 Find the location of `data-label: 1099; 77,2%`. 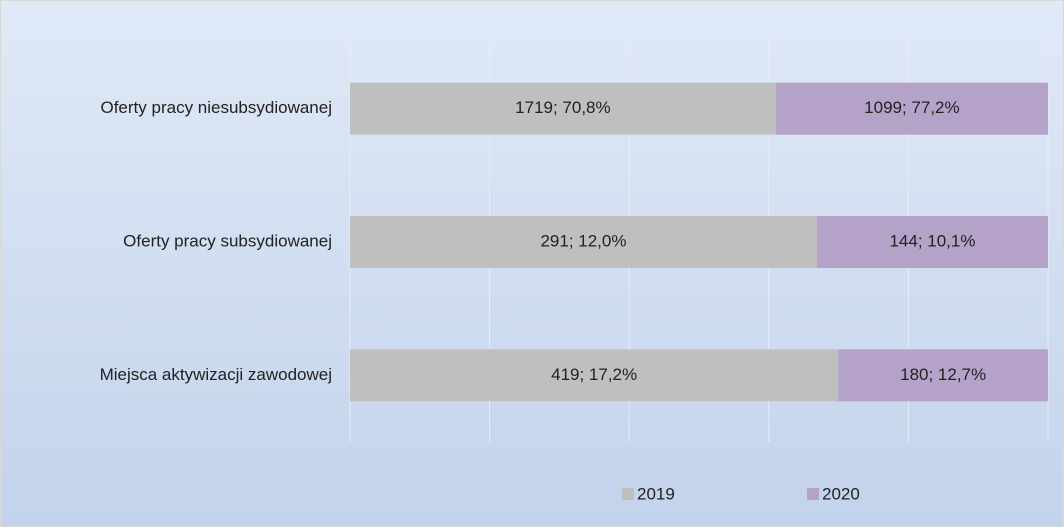

data-label: 1099; 77,2% is located at coordinates (911, 107).